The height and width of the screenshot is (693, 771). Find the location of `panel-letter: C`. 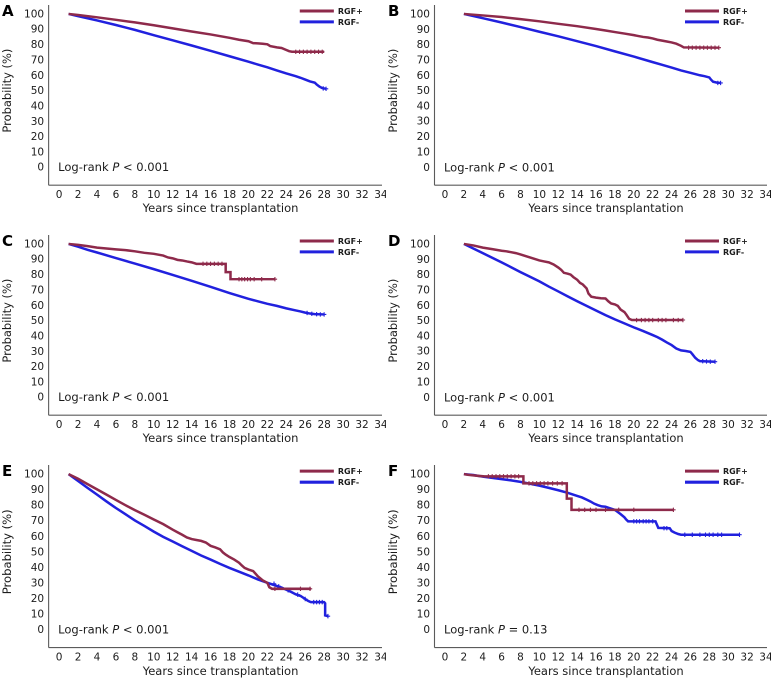

panel-letter: C is located at coordinates (7, 241).